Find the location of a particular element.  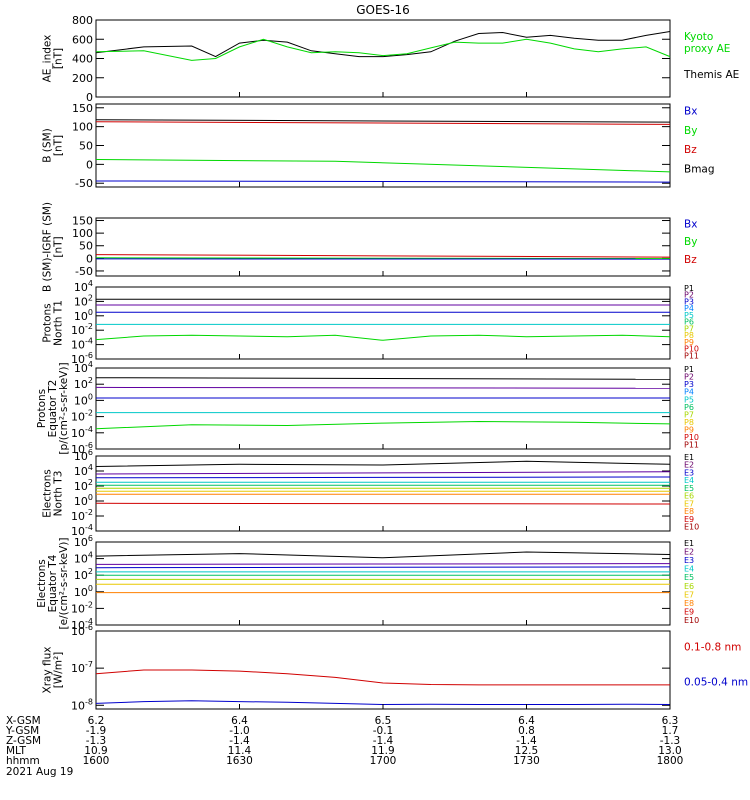

y-axis-label: Electrons is located at coordinates (48, 493).